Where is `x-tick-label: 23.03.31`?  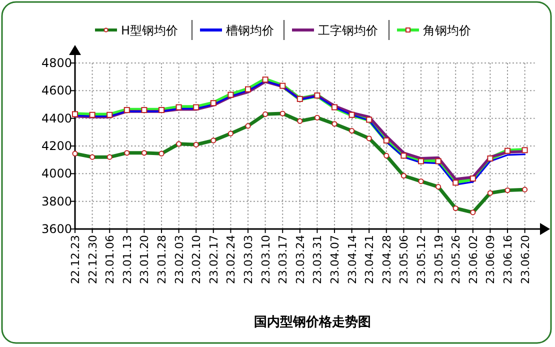
x-tick-label: 23.03.31 is located at coordinates (317, 259).